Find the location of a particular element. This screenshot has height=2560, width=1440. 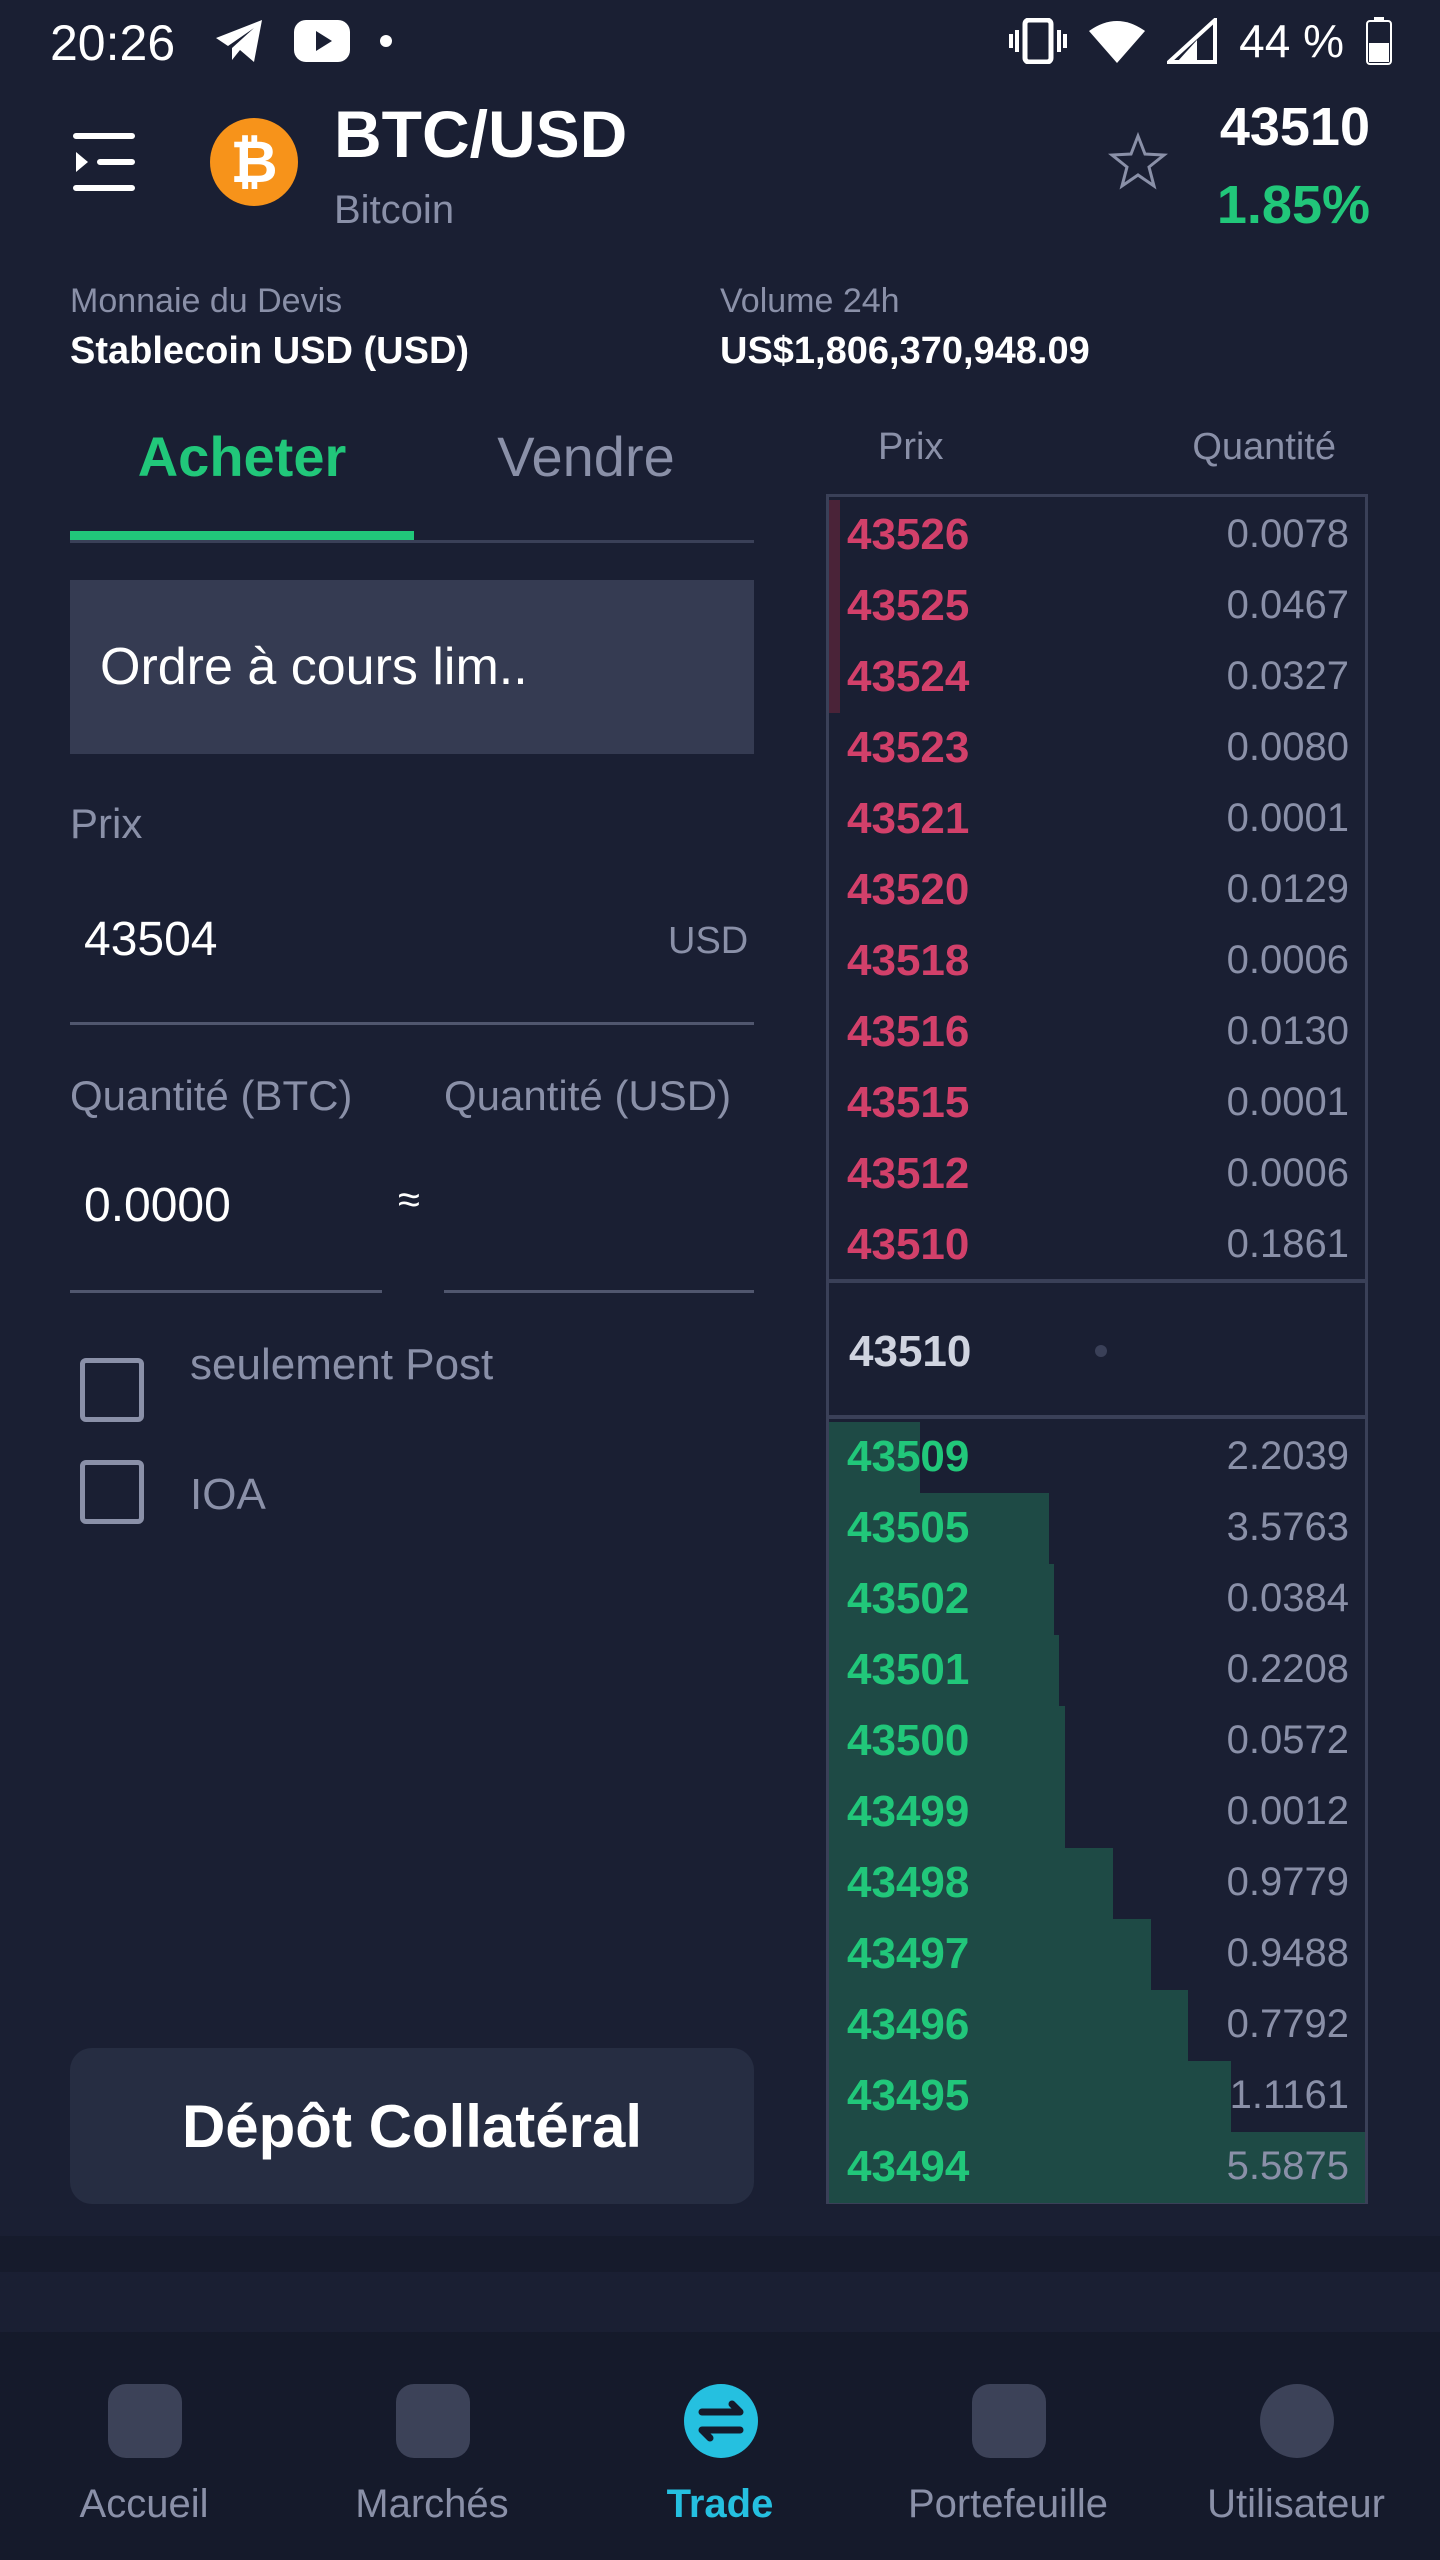

orderbook-qty: 0.0001 is located at coordinates (1287, 818).